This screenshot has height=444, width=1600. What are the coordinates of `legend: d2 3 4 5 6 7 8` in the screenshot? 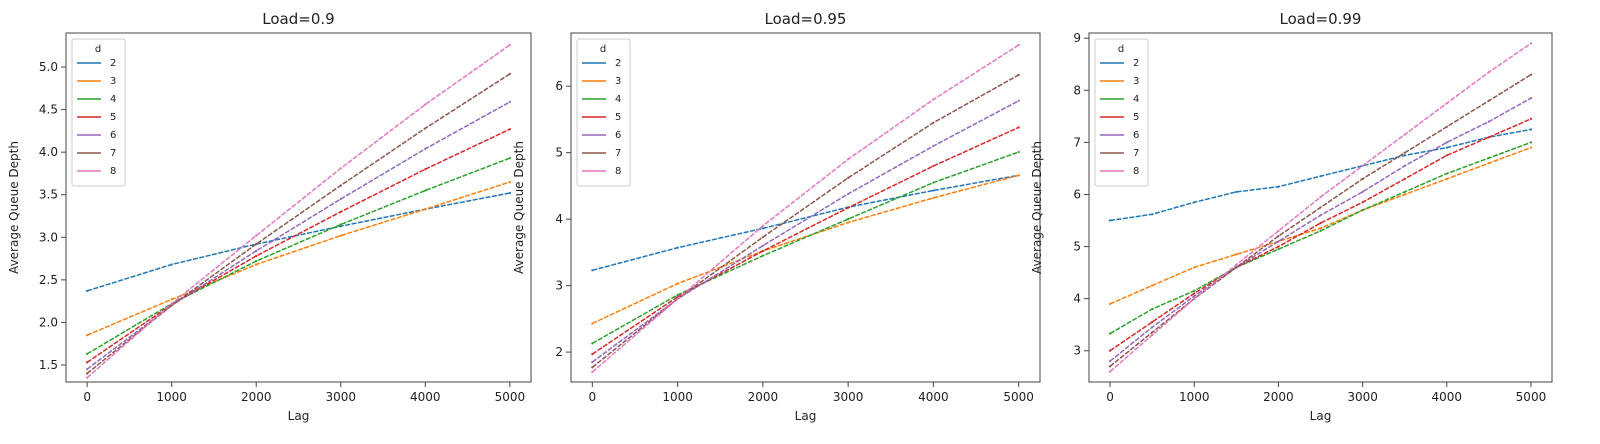 It's located at (1121, 112).